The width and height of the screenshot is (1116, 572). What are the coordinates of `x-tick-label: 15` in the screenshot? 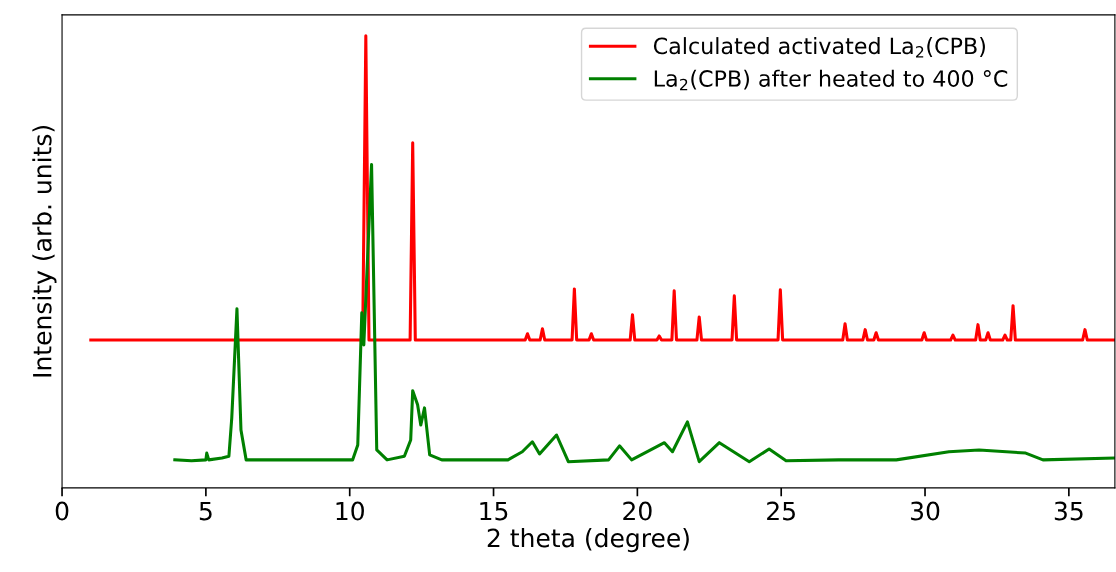 It's located at (494, 511).